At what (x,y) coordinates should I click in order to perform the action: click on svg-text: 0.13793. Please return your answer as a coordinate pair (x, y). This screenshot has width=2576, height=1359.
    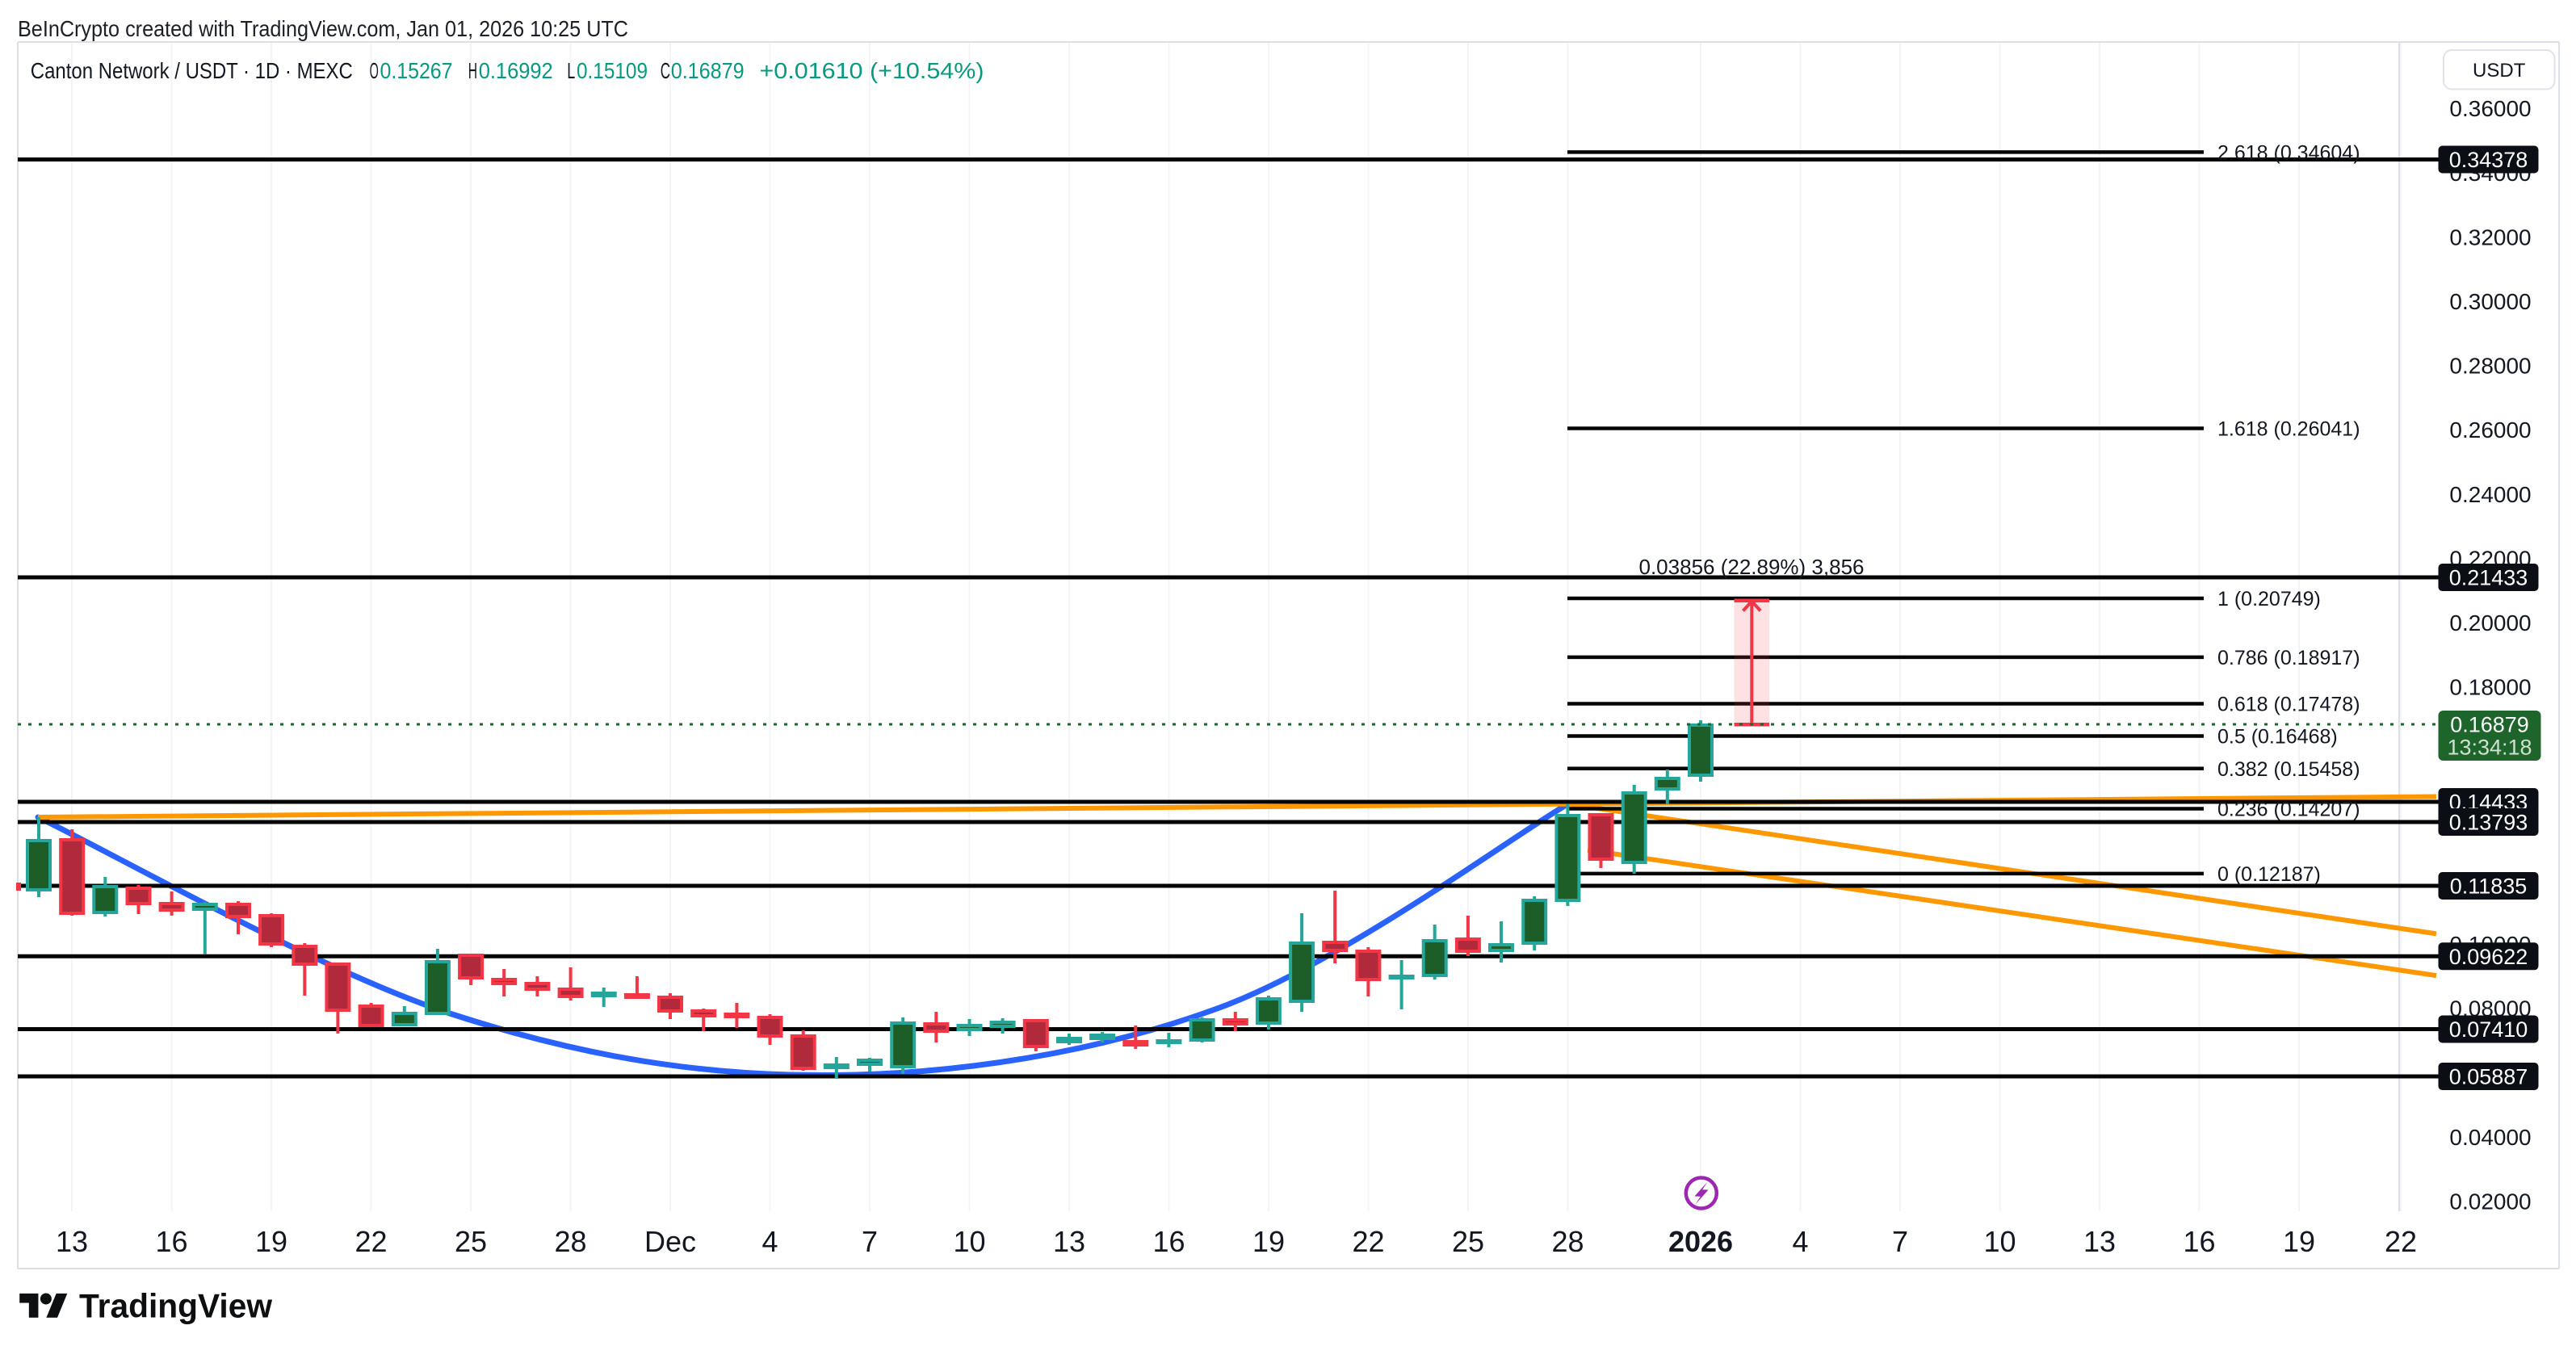
    Looking at the image, I should click on (2488, 823).